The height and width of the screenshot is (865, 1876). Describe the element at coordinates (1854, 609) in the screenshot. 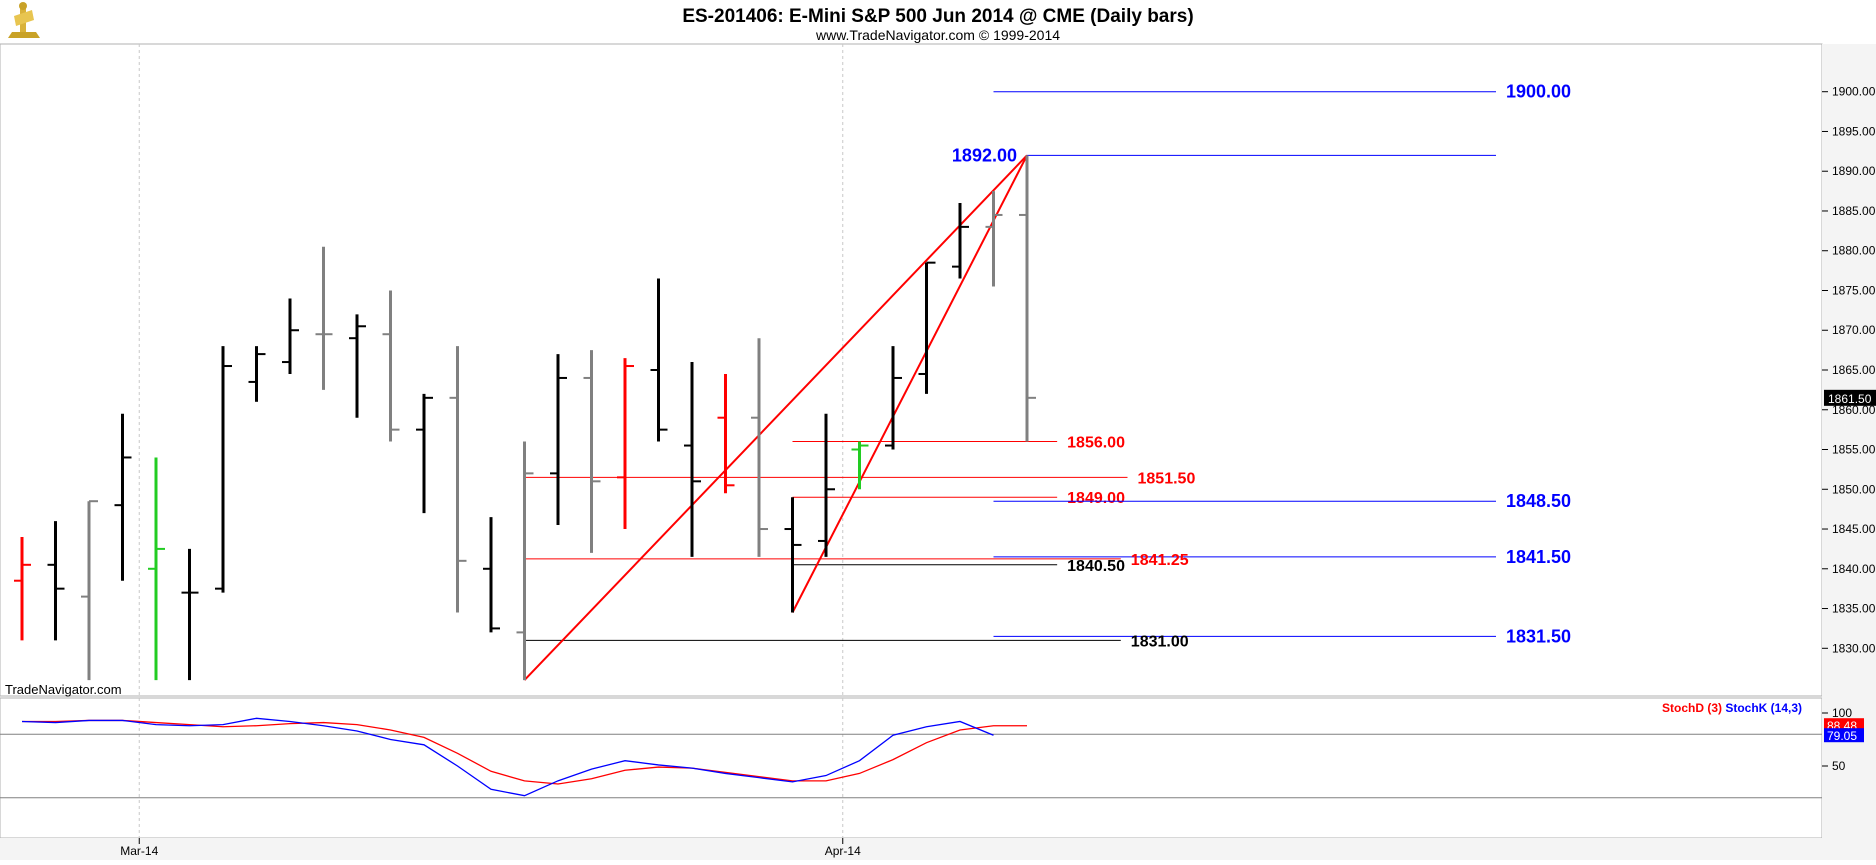

I see `price-tick-label: 1835.00` at that location.